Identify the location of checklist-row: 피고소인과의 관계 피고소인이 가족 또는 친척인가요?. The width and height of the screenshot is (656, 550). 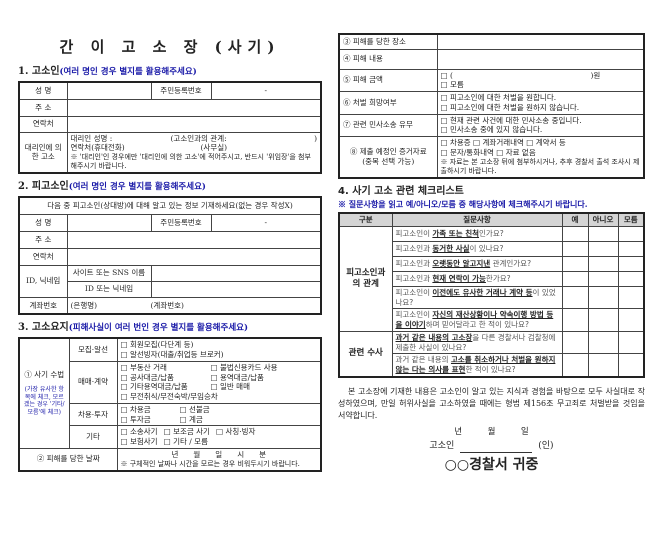
(491, 278).